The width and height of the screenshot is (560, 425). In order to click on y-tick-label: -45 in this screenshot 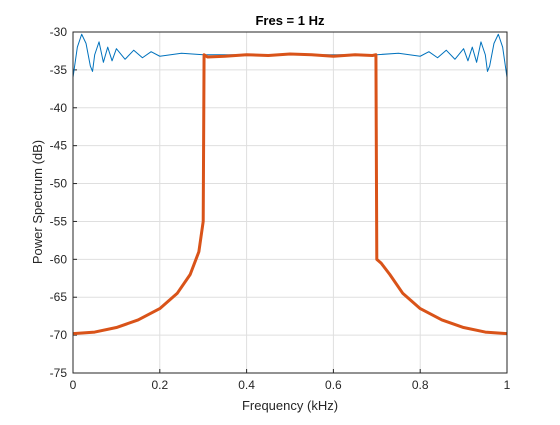, I will do `click(59, 146)`.